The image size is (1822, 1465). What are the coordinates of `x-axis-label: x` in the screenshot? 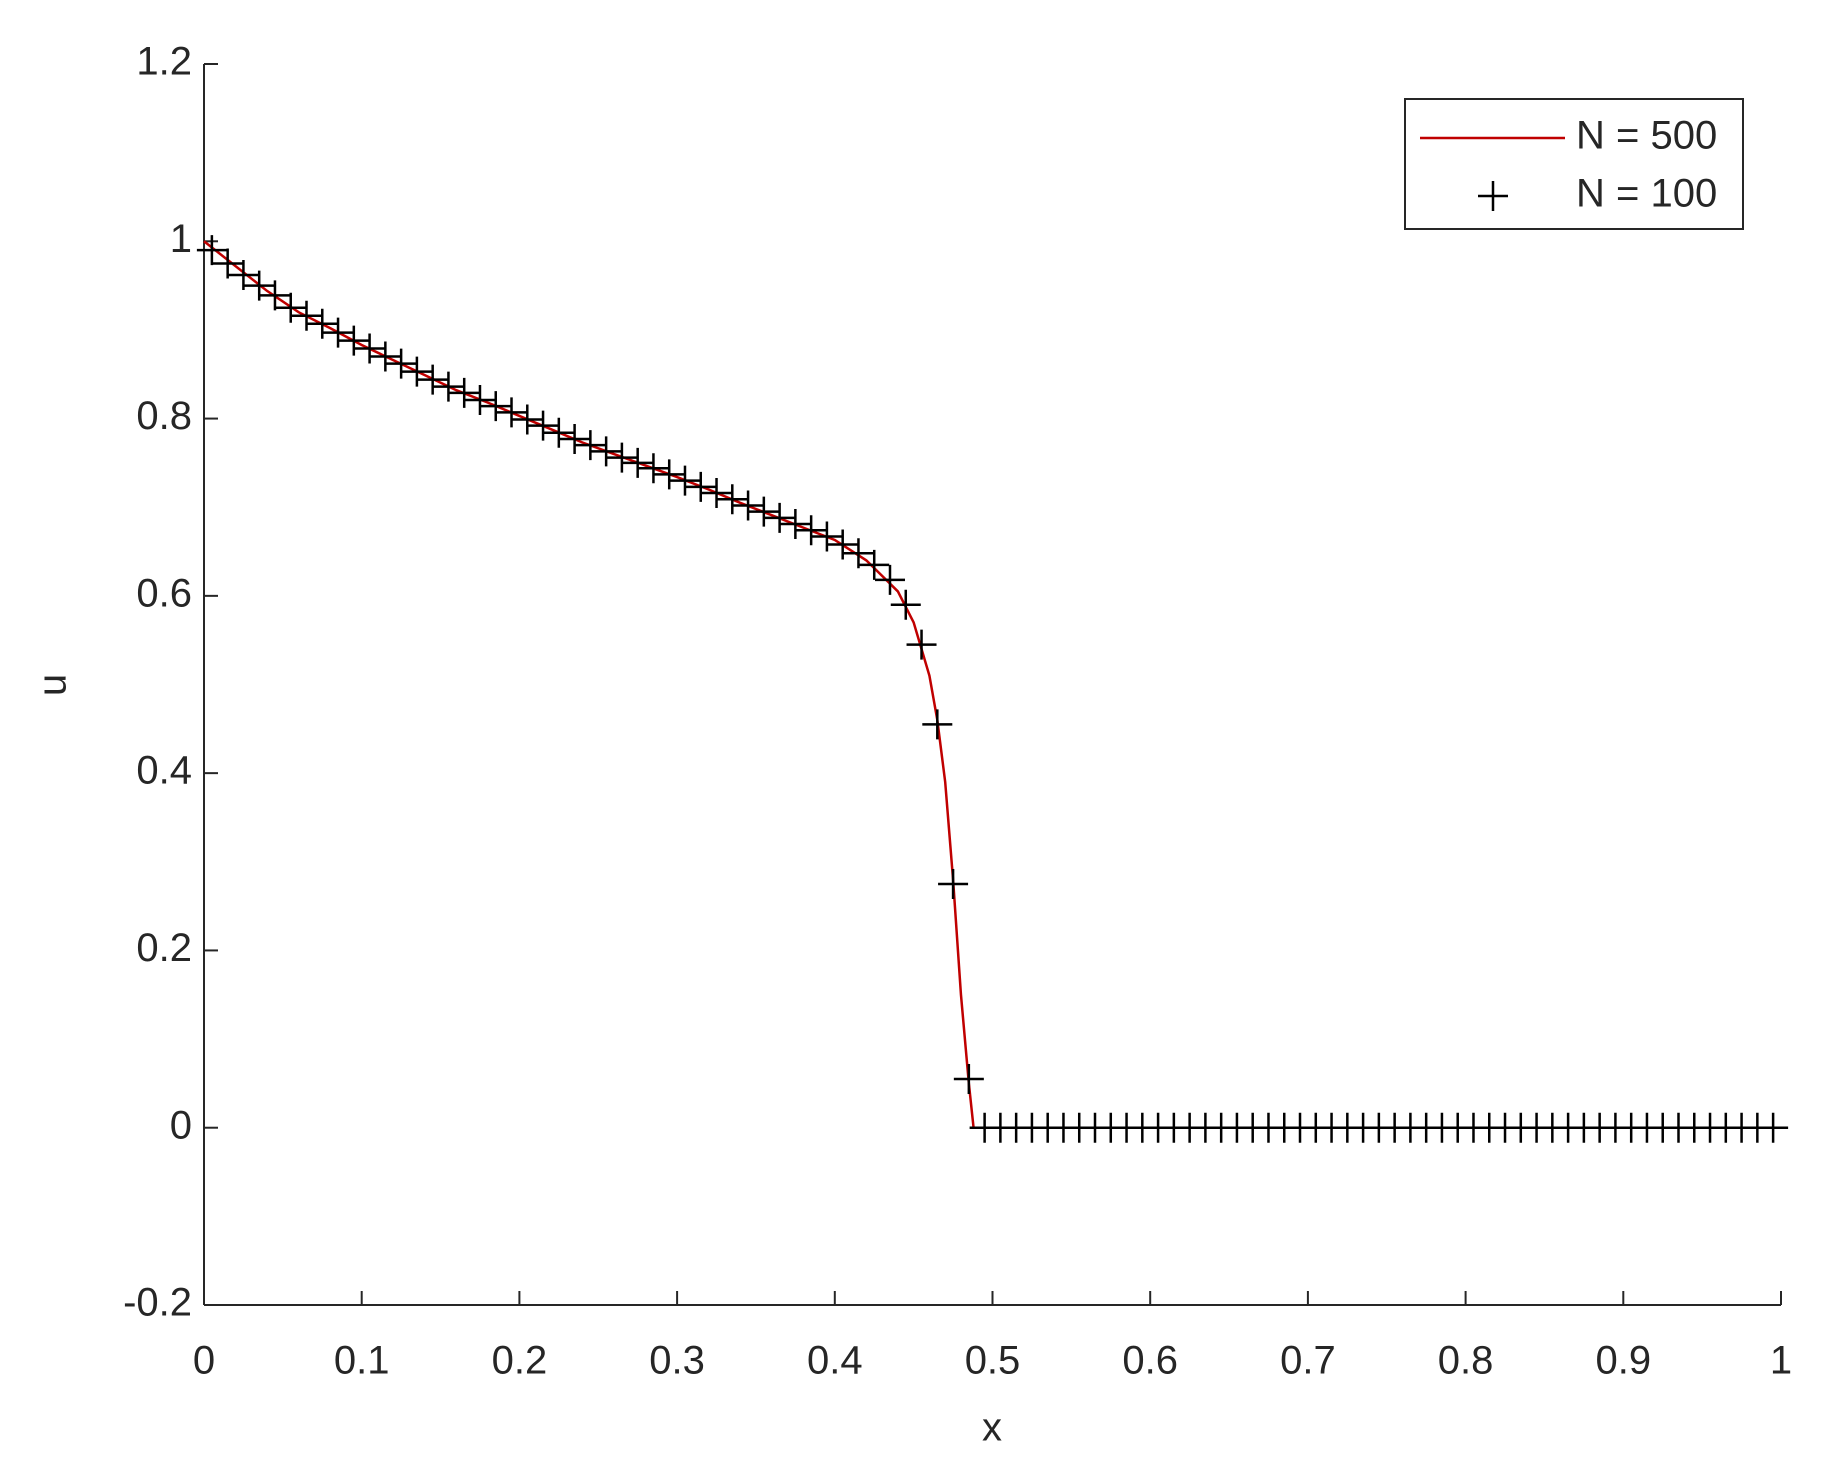 It's located at (992, 1428).